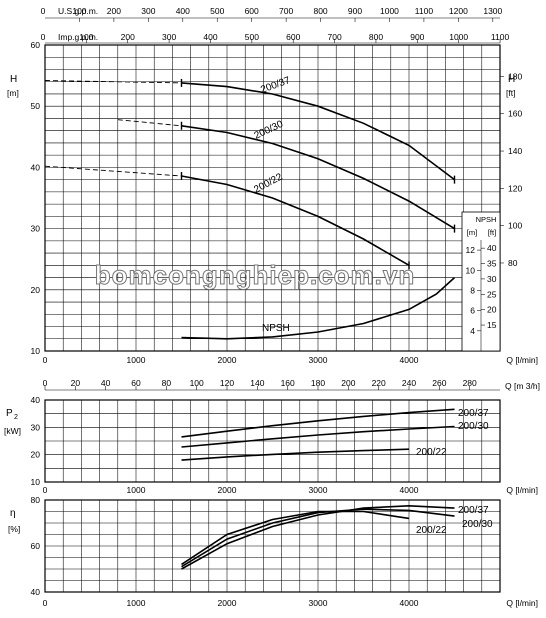  What do you see at coordinates (472, 331) in the screenshot?
I see `npsh-m-tick-label: 4` at bounding box center [472, 331].